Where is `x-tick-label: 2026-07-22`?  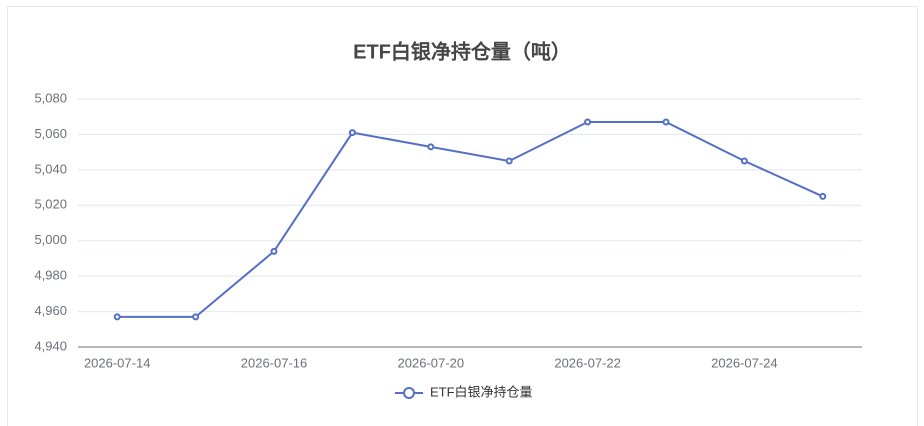
x-tick-label: 2026-07-22 is located at coordinates (587, 362).